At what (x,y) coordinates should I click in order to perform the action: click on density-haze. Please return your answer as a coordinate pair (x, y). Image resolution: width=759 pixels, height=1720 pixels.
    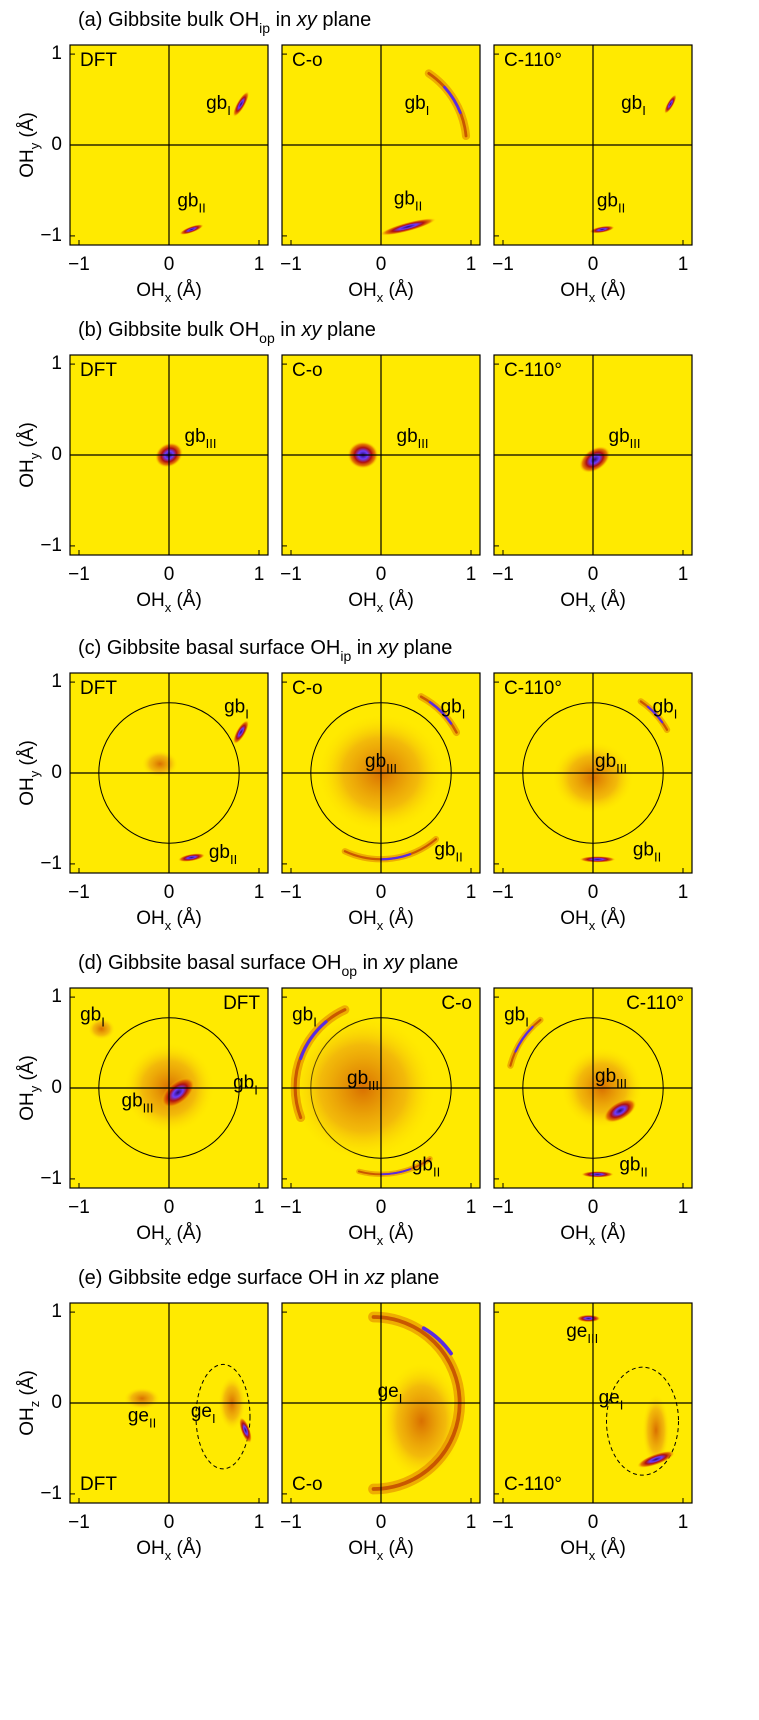
    Looking at the image, I should click on (101, 1029).